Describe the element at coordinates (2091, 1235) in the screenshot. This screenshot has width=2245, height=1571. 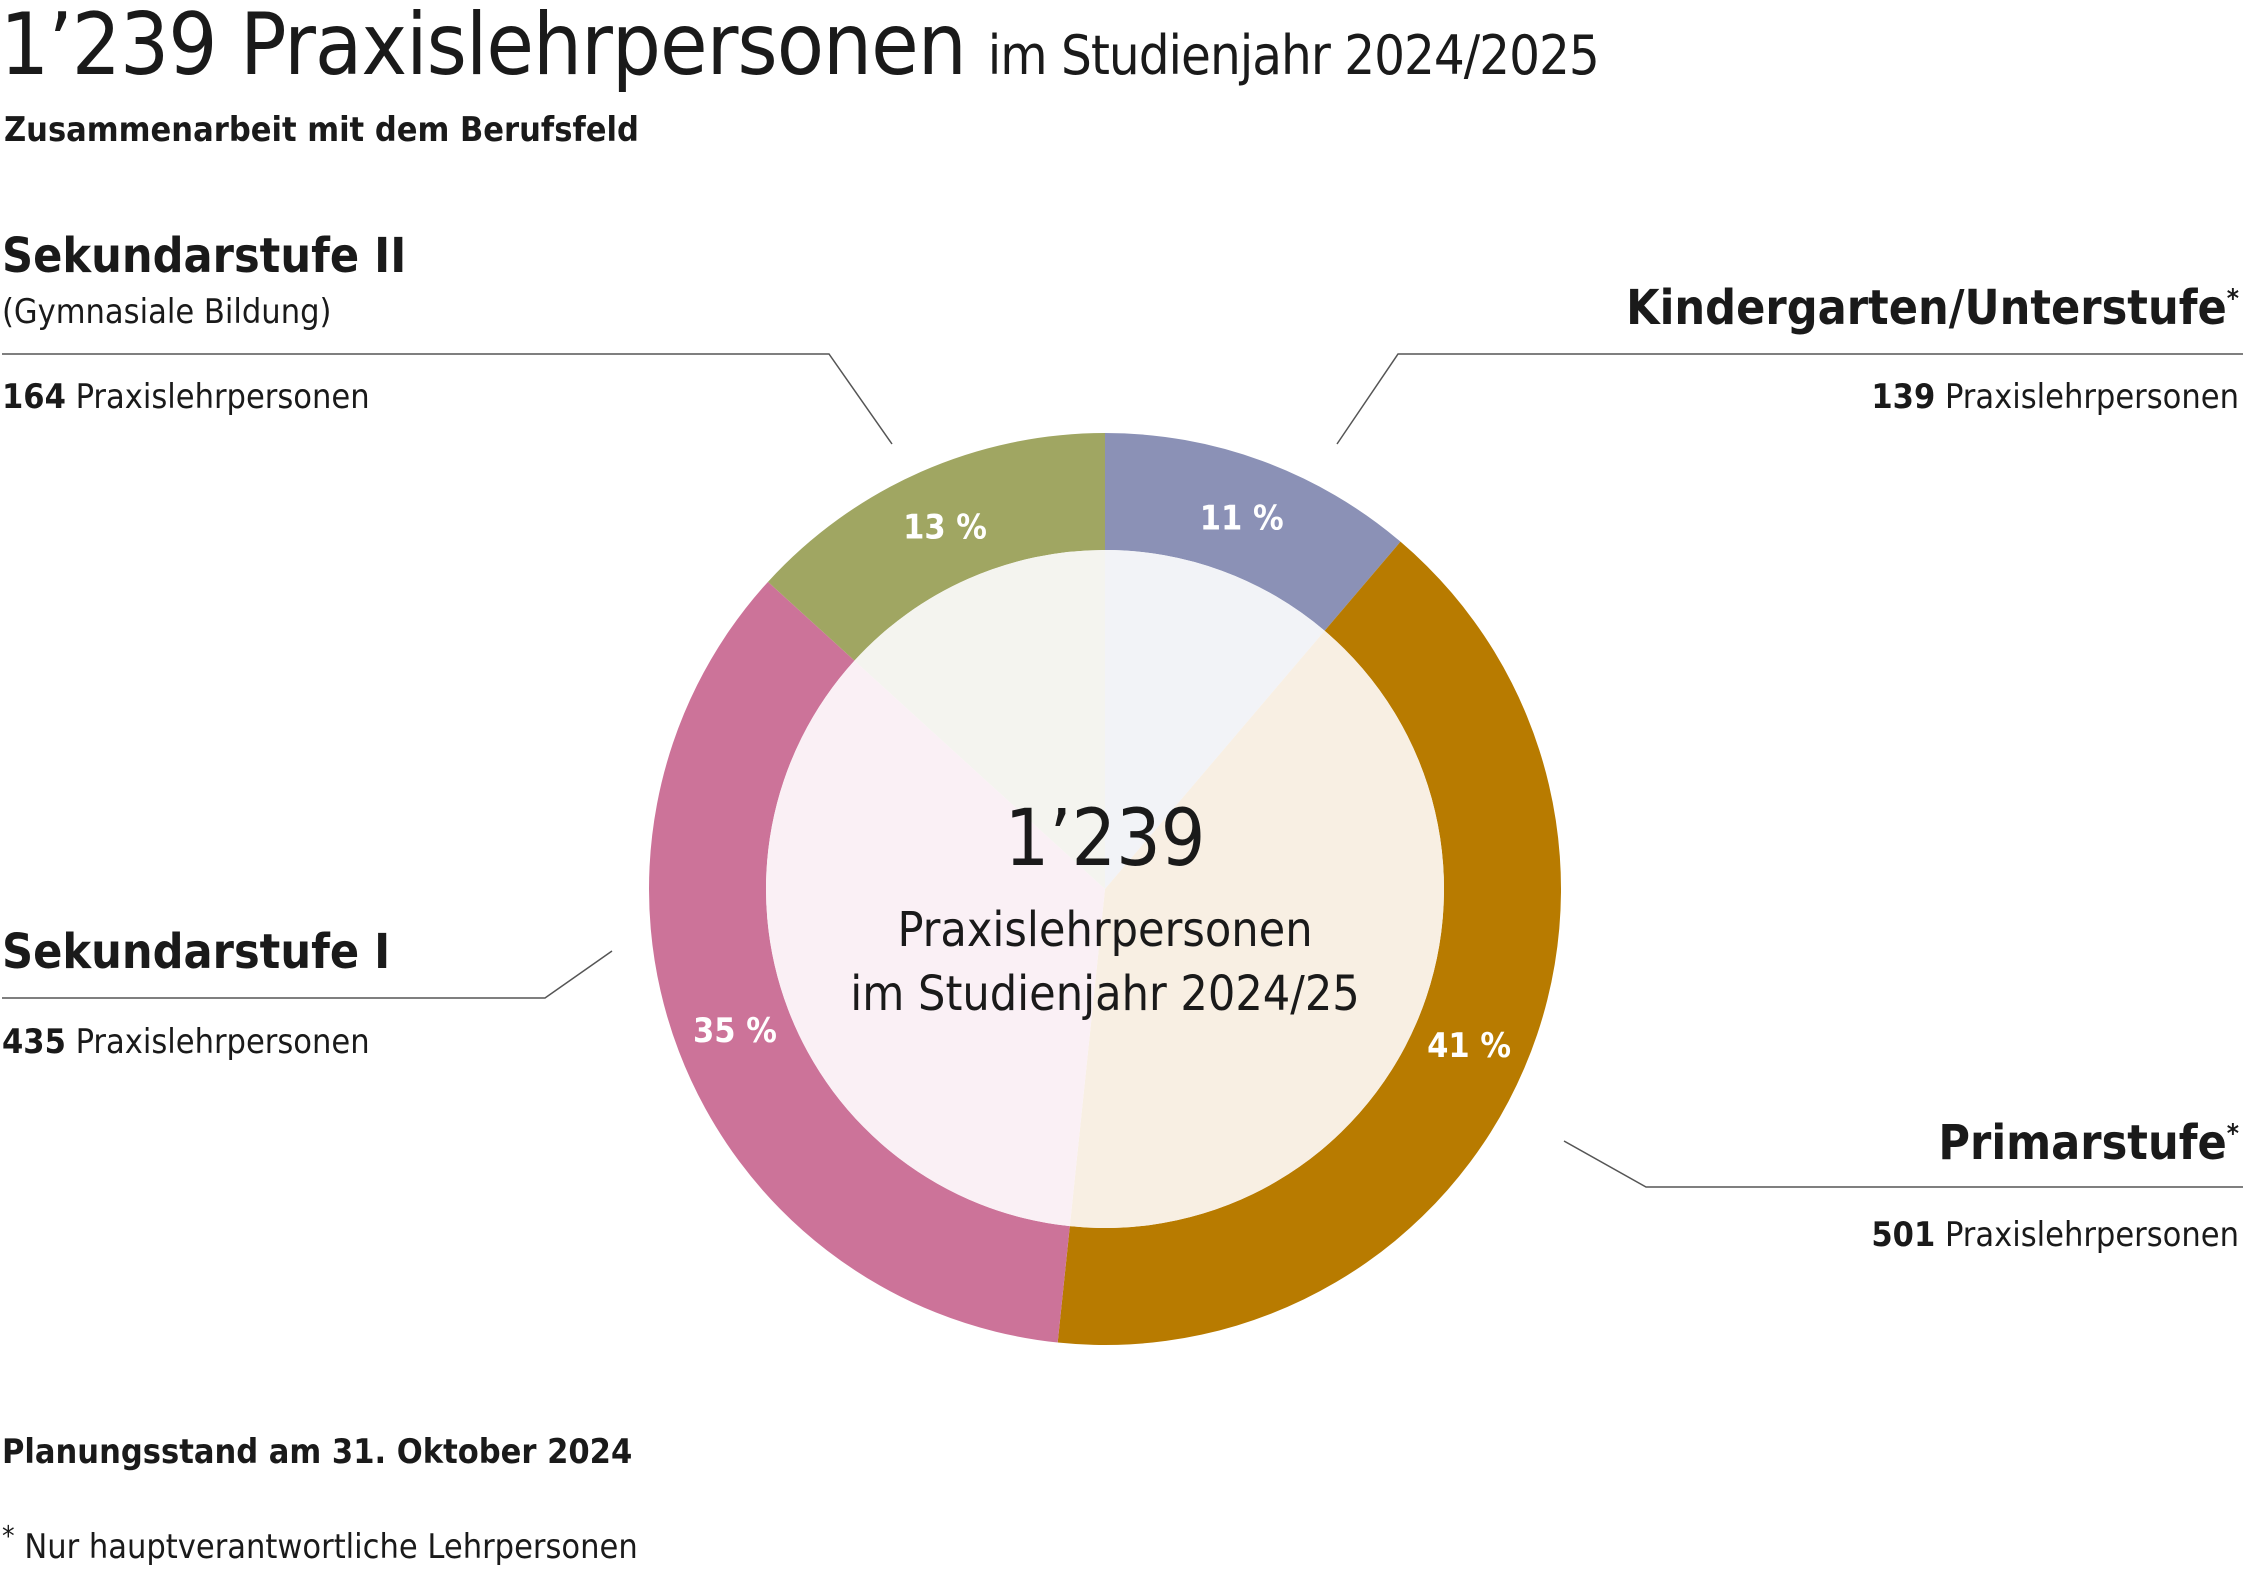
I see `count-unit-primarstufe: Praxislehrpersonen` at that location.